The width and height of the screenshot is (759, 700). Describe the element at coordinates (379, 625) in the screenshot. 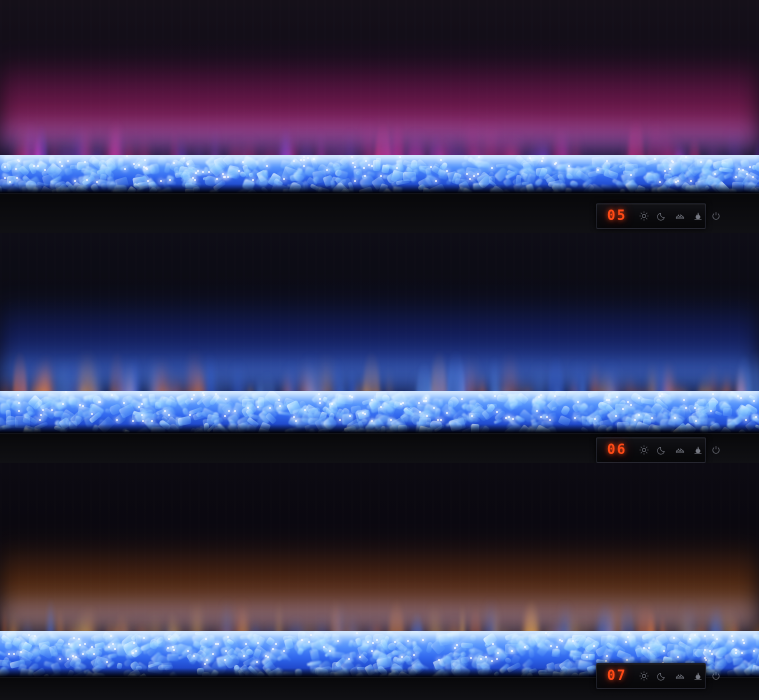

I see `ember-bed-glow` at that location.